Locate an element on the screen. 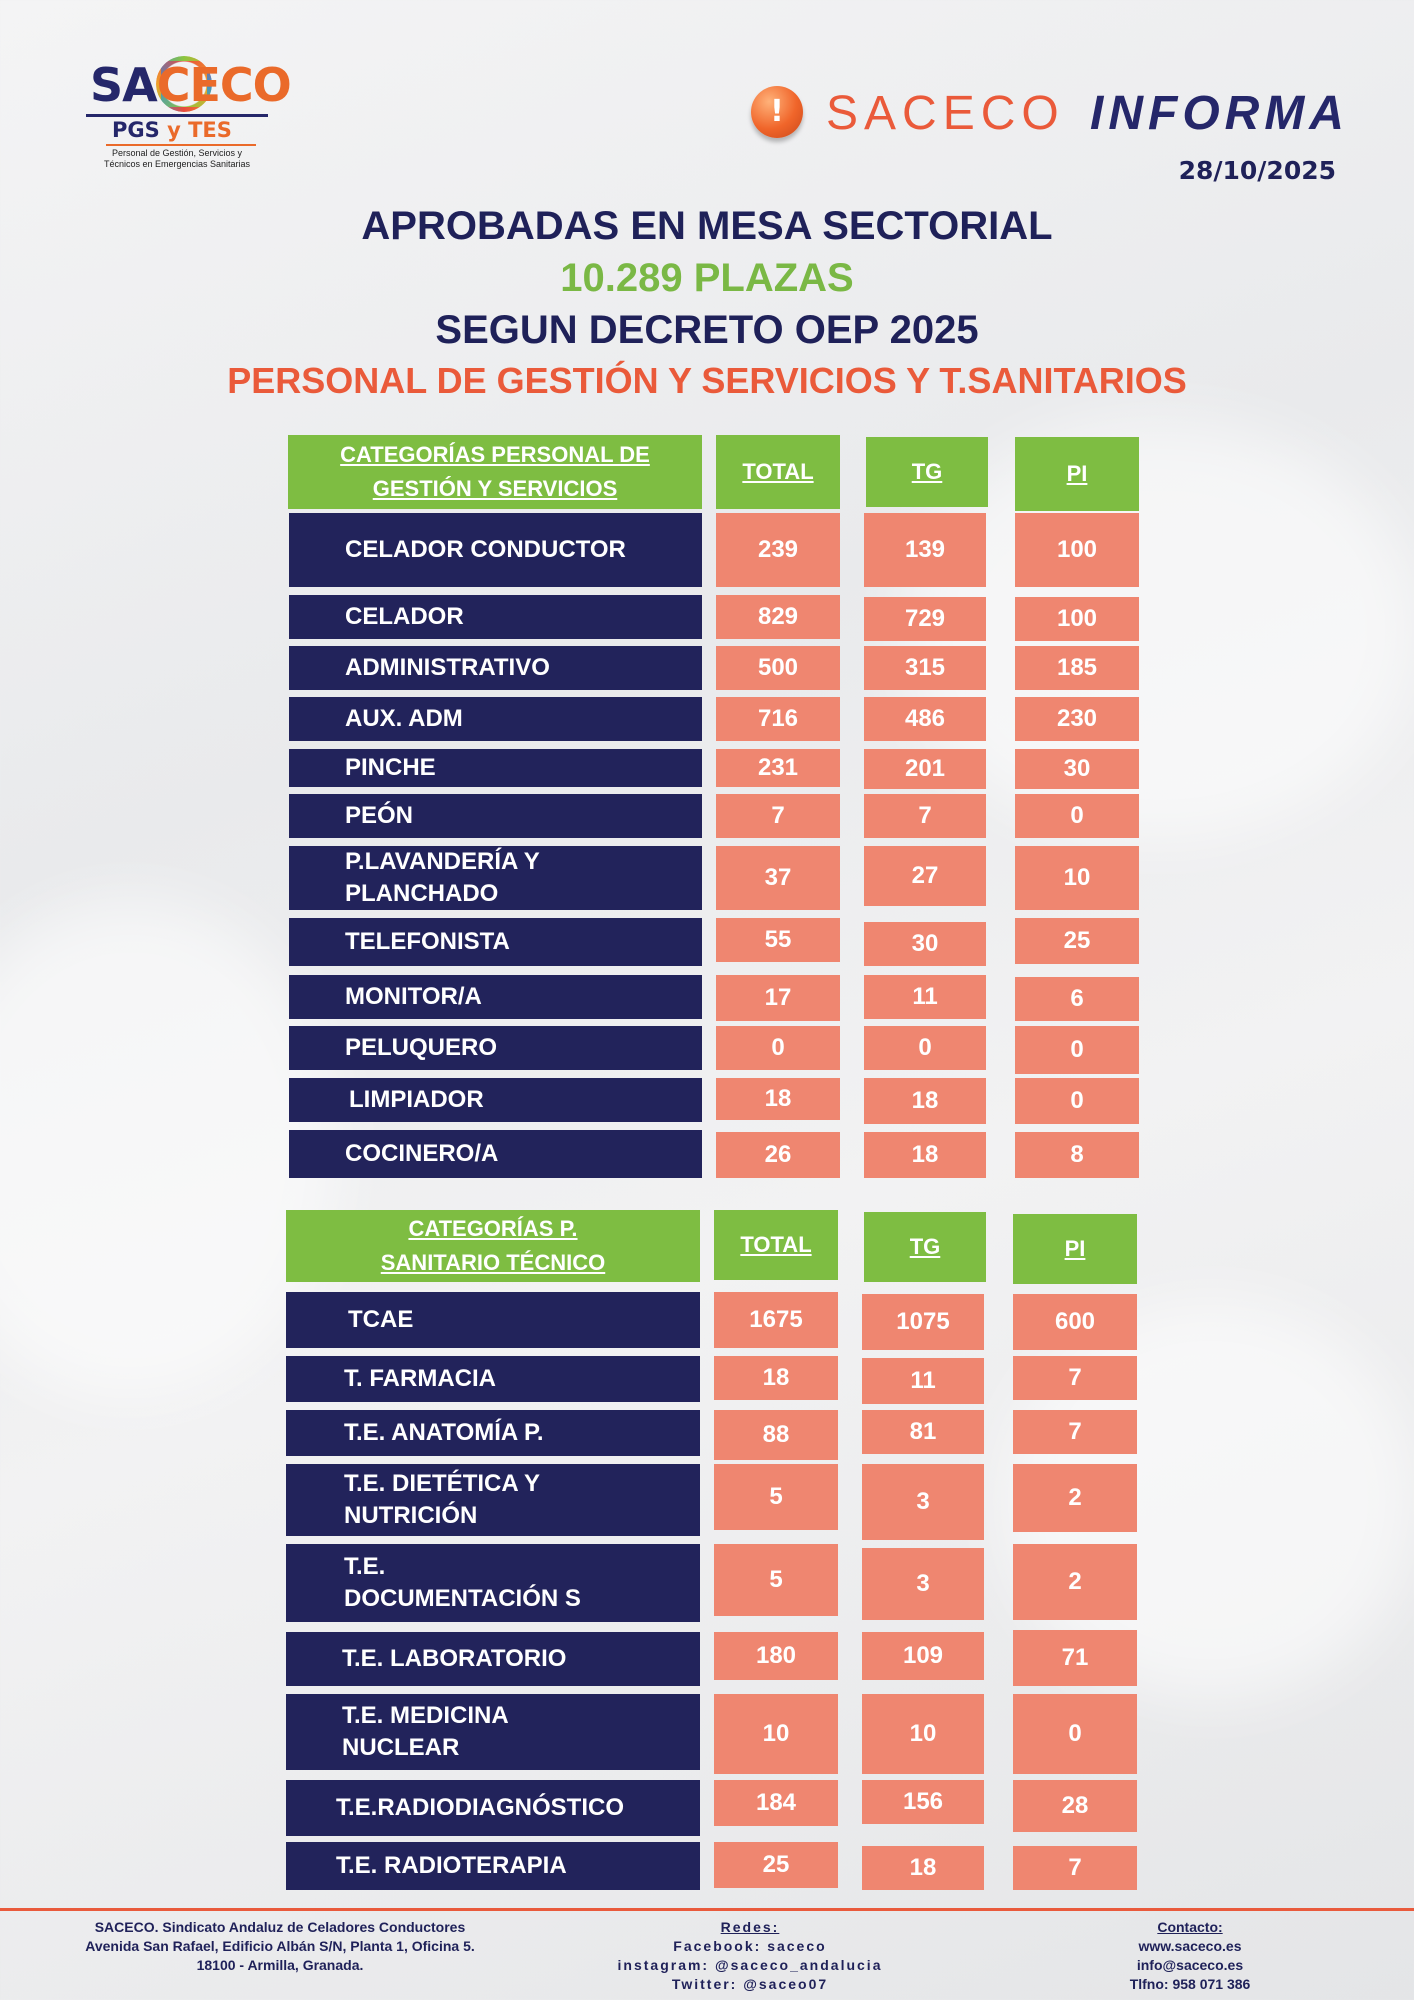 The width and height of the screenshot is (1414, 2000). table2-row-total: 184 is located at coordinates (776, 1803).